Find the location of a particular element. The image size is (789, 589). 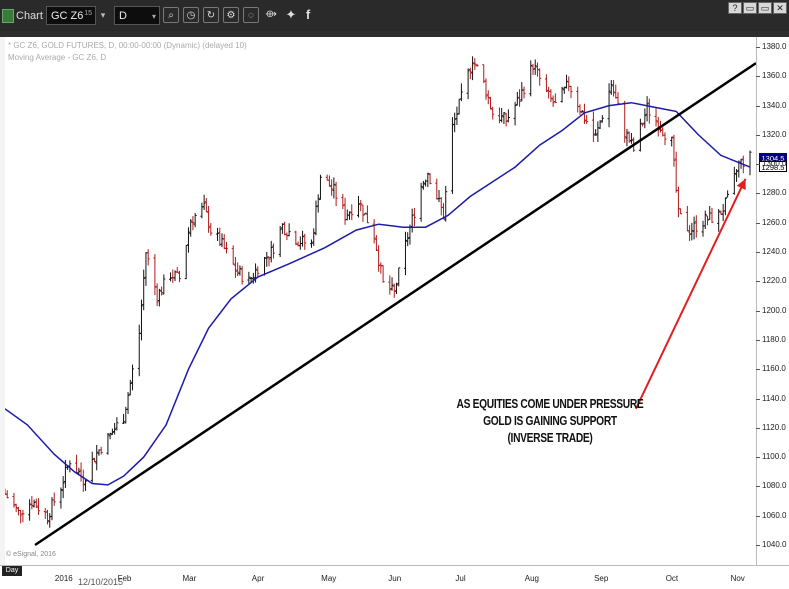

restore-button: ▭ is located at coordinates (750, 8).